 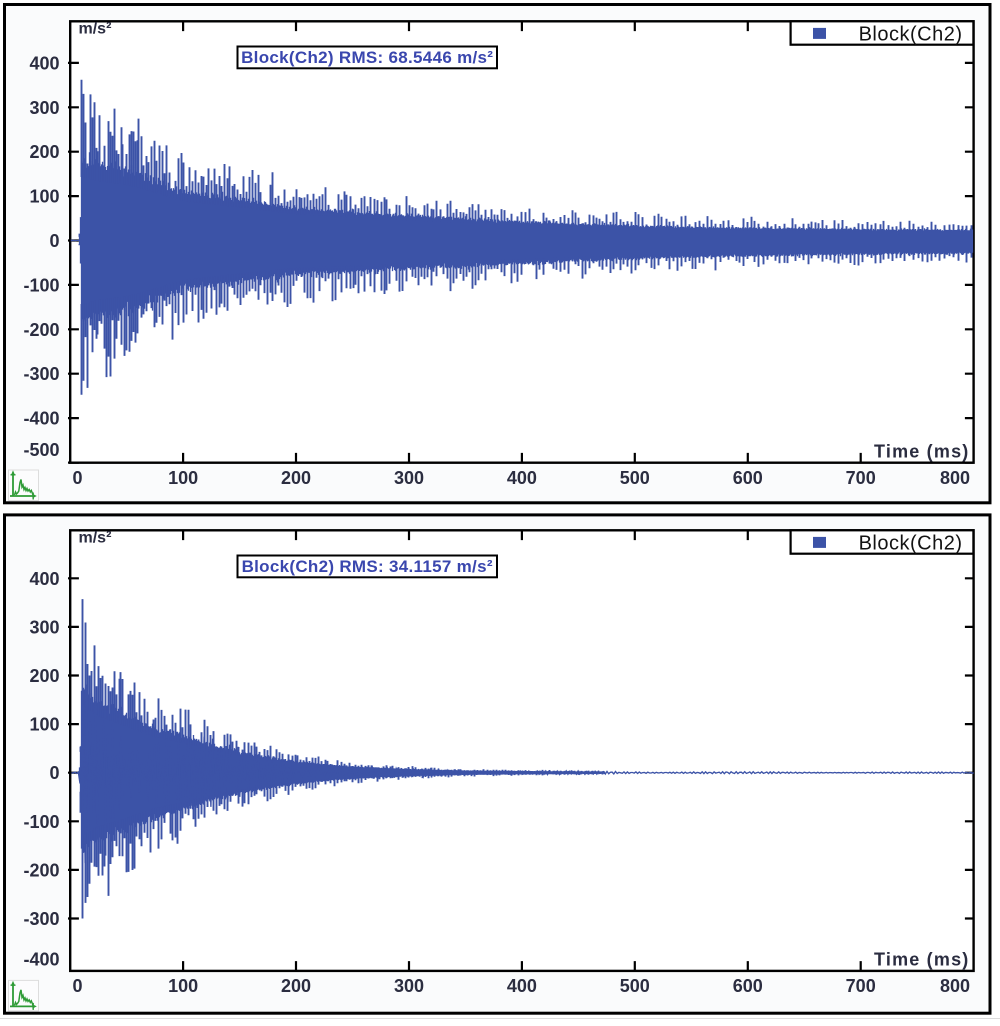 What do you see at coordinates (367, 57) in the screenshot?
I see `svg-text: Block(Ch2) RMS: 68.5446 m/s²` at bounding box center [367, 57].